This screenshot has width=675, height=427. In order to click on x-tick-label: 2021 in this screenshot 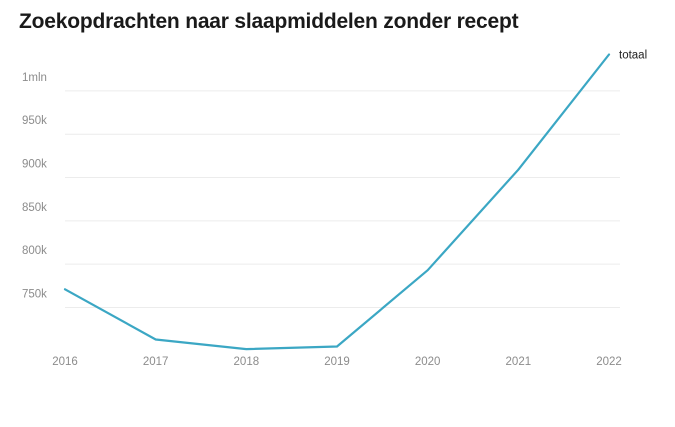, I will do `click(519, 362)`.